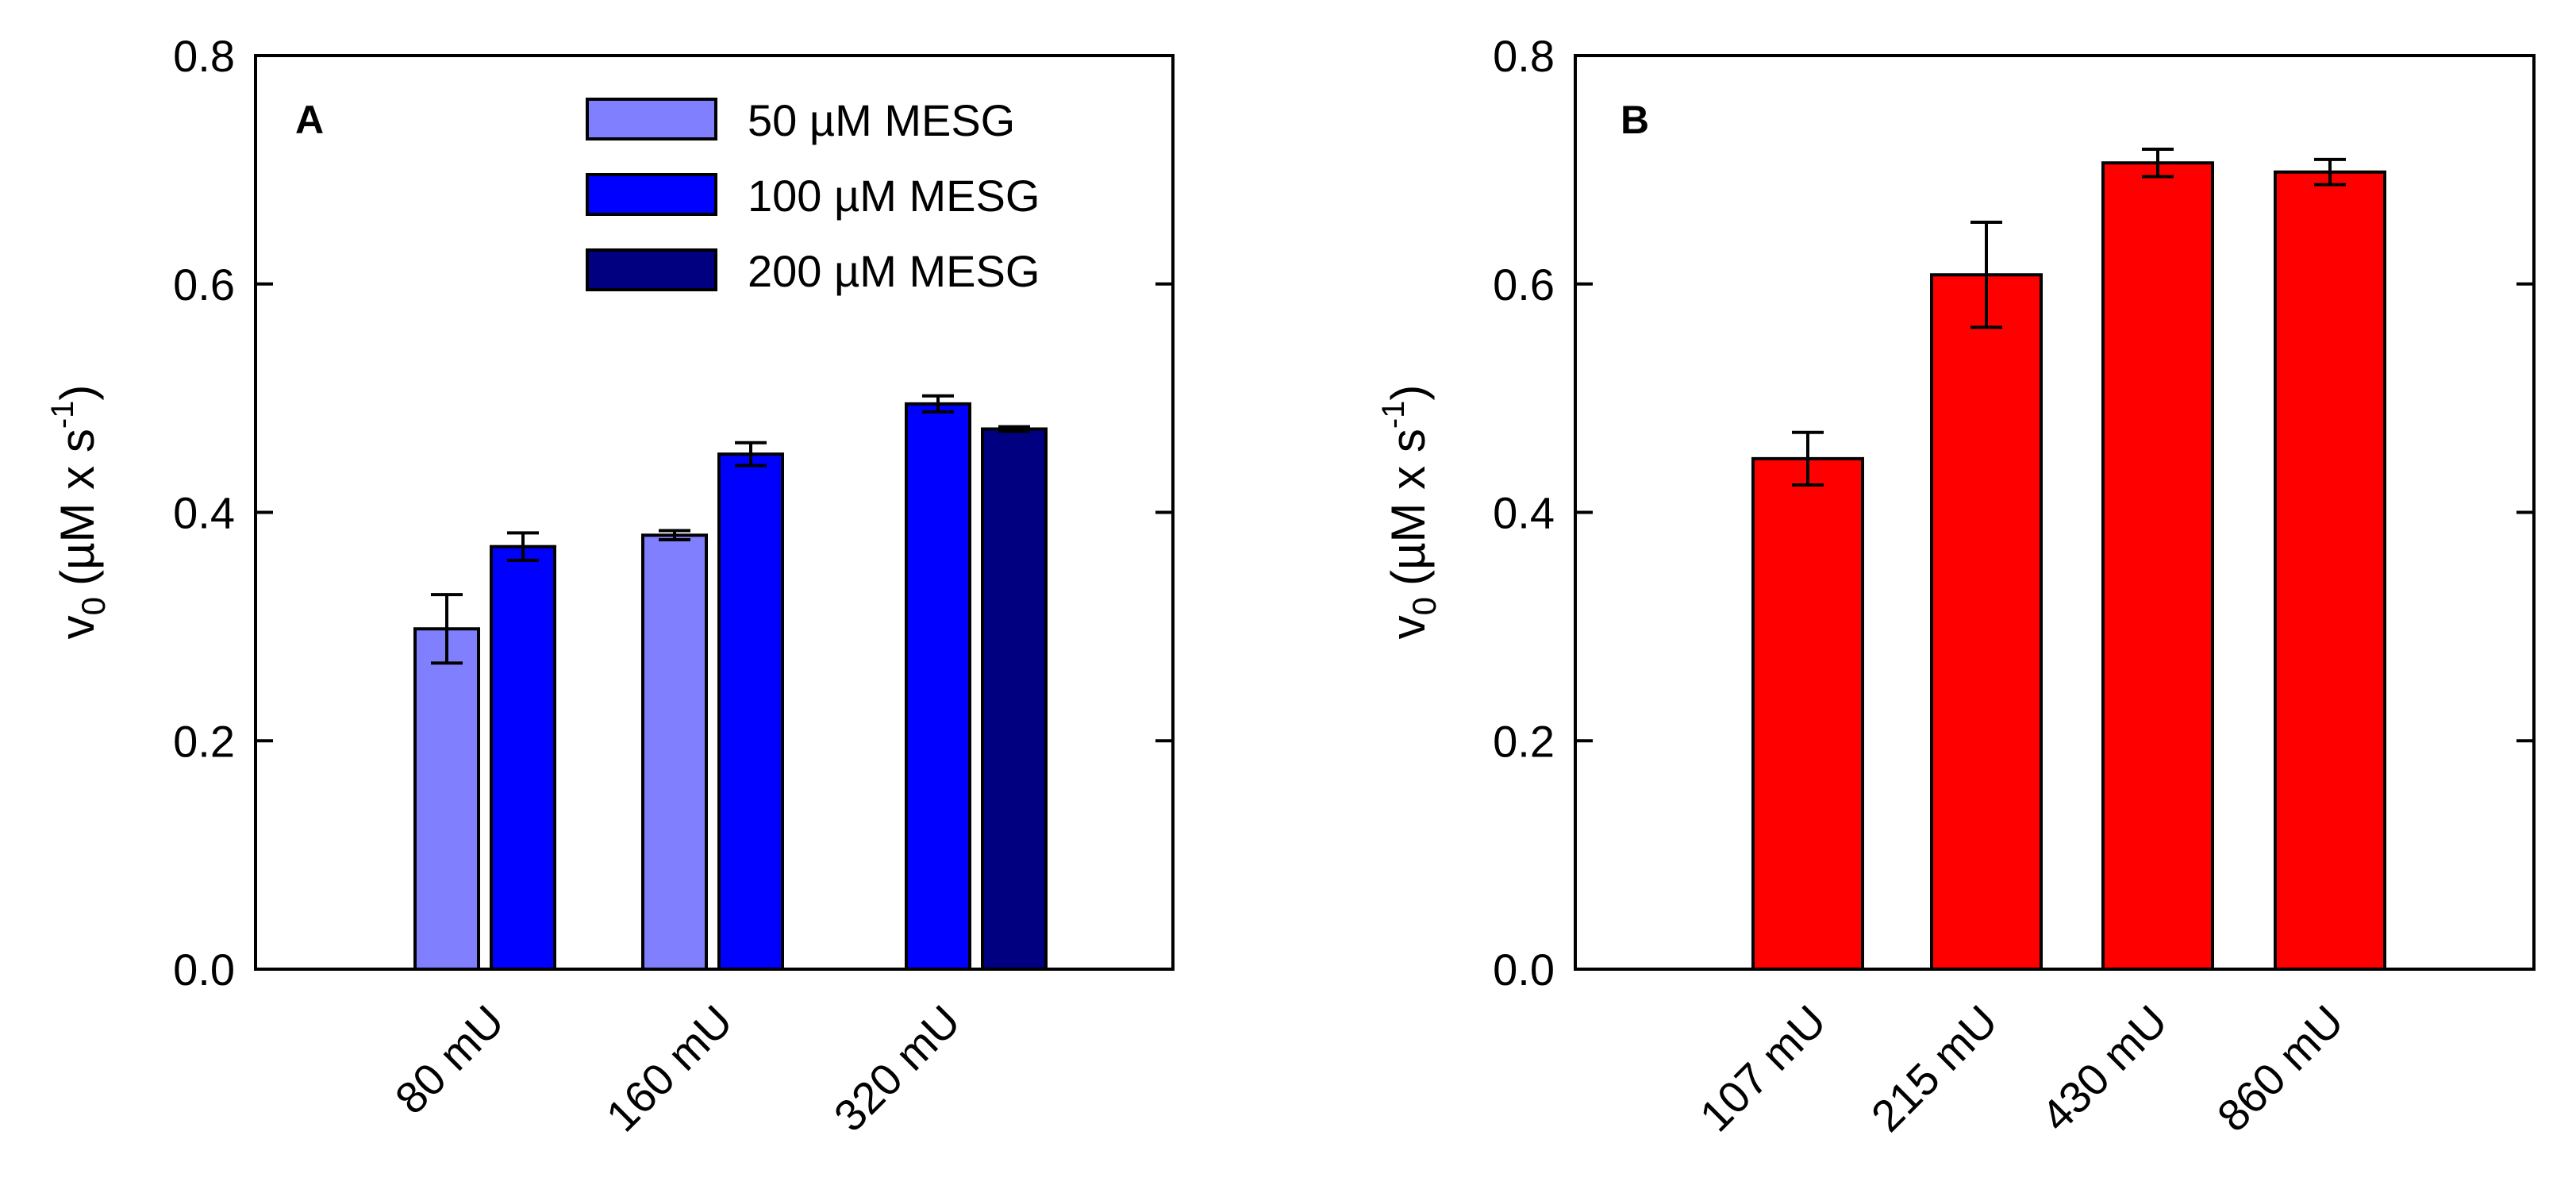 The image size is (2576, 1193). I want to click on legend-label-100-mesg: 100 µM MESG, so click(894, 196).